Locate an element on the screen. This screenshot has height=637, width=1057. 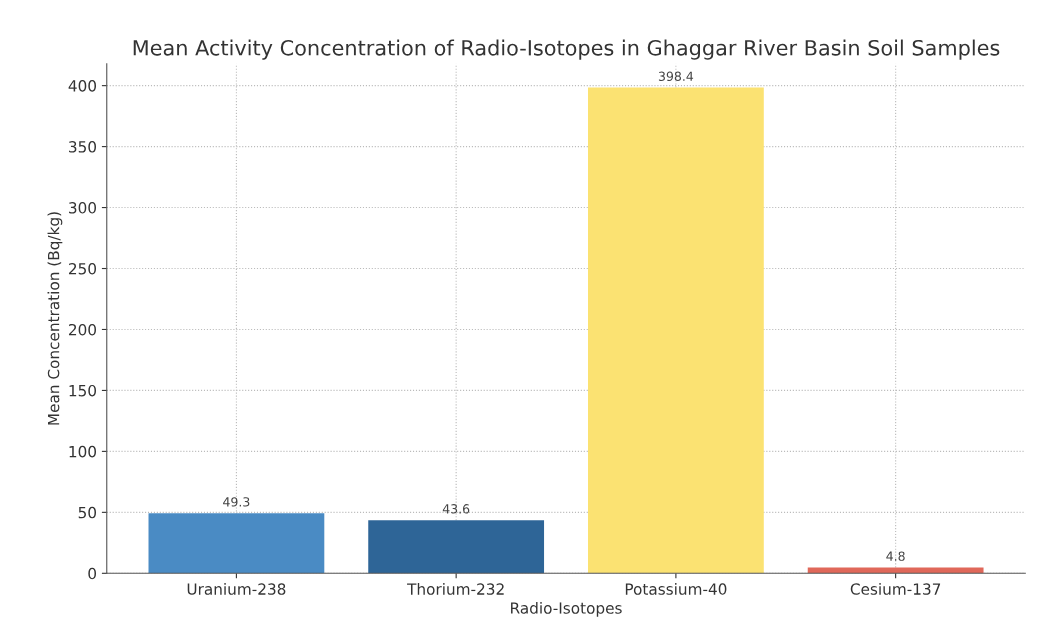
y-tick-label: 150 is located at coordinates (83, 390).